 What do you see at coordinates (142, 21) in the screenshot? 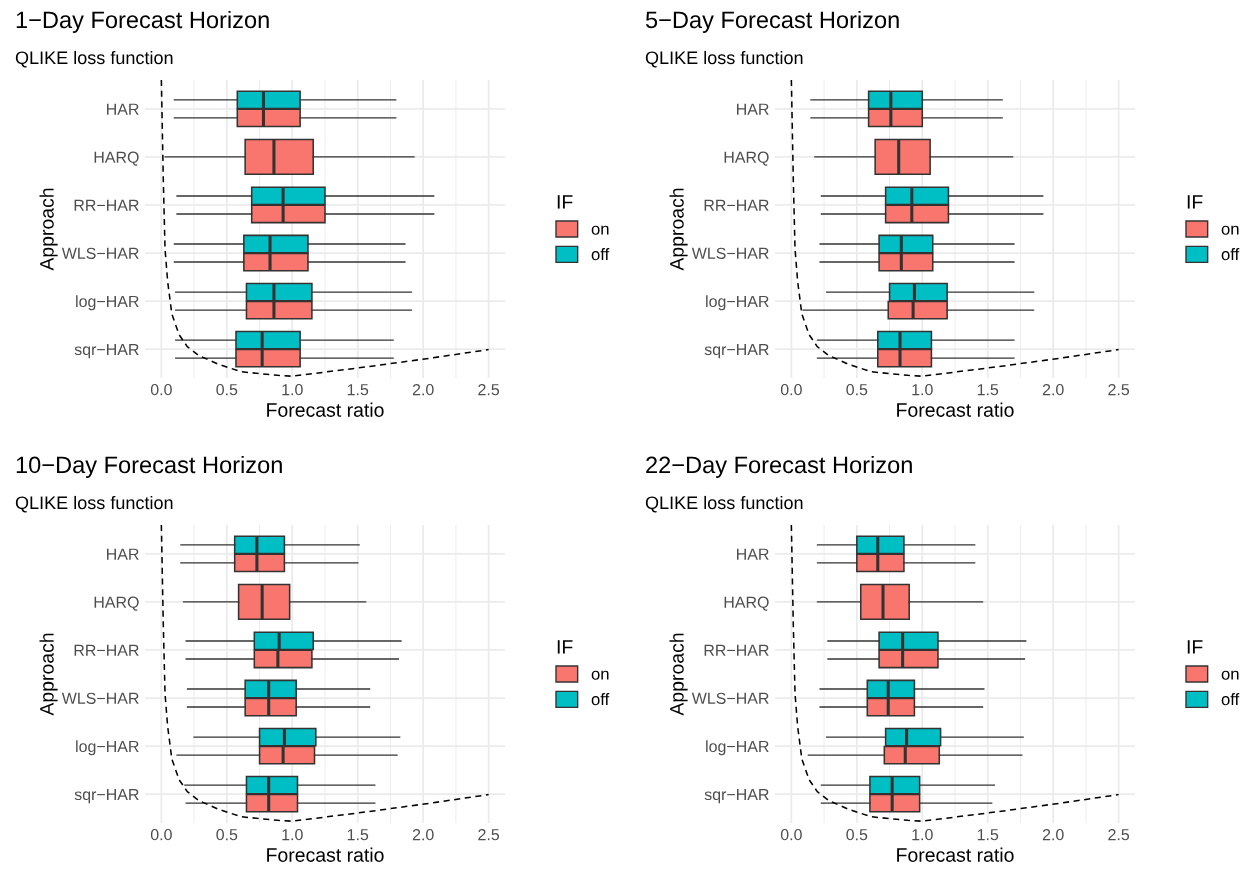
I see `chart-title: 1−Day Forecast Horizon` at bounding box center [142, 21].